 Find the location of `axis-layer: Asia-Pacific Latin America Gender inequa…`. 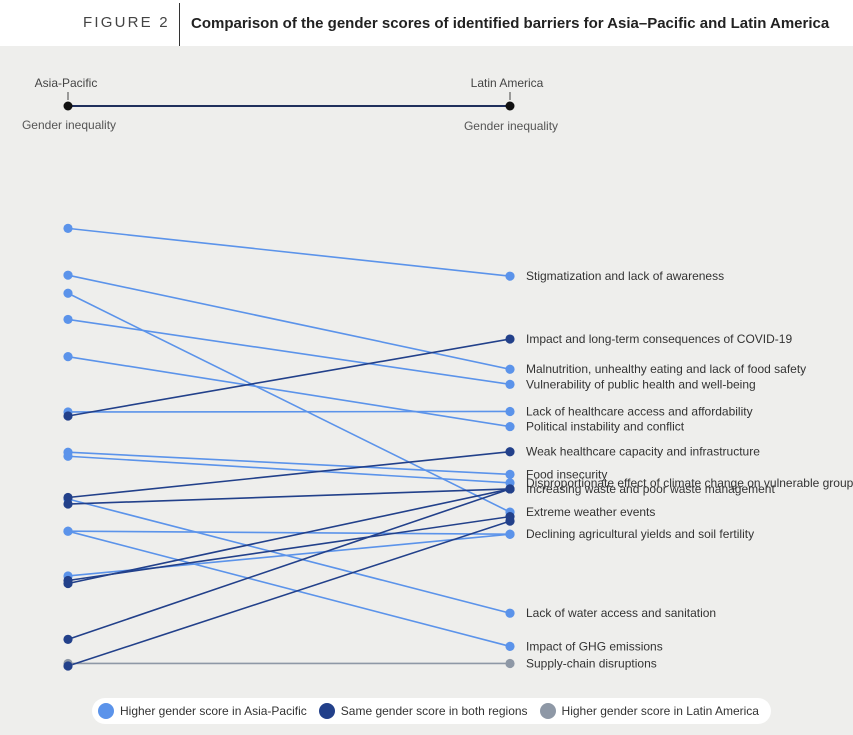

axis-layer: Asia-Pacific Latin America Gender inequa… is located at coordinates (290, 104).